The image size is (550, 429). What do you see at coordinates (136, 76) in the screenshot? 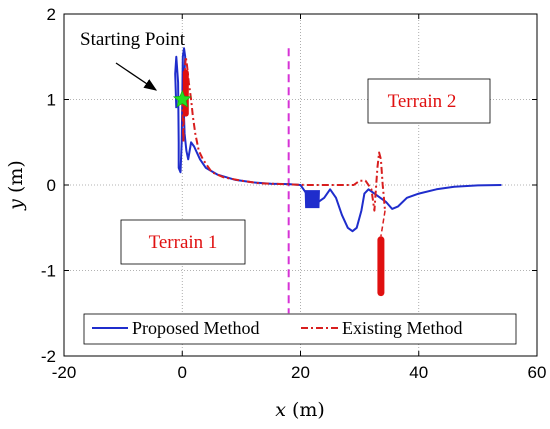
I see `starting-point-arrow` at bounding box center [136, 76].